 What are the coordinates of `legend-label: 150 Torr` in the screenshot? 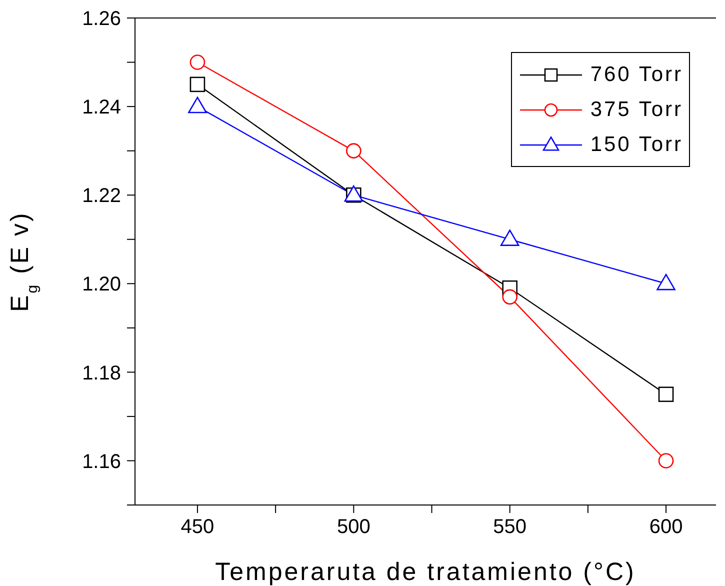 It's located at (636, 144).